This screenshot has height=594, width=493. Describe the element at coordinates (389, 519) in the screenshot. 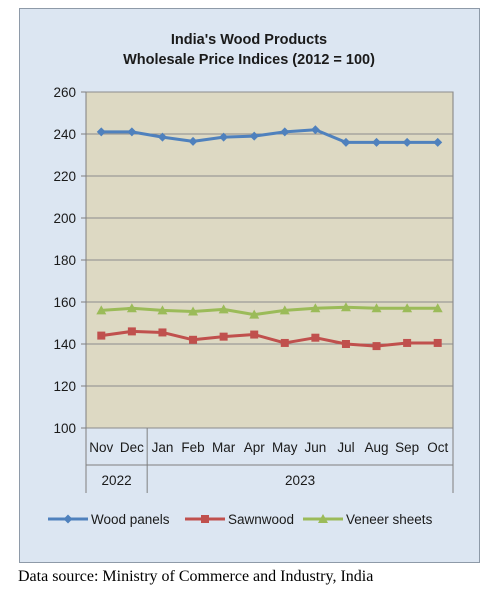

I see `legend-label-veneer-sheets: Veneer sheets` at that location.